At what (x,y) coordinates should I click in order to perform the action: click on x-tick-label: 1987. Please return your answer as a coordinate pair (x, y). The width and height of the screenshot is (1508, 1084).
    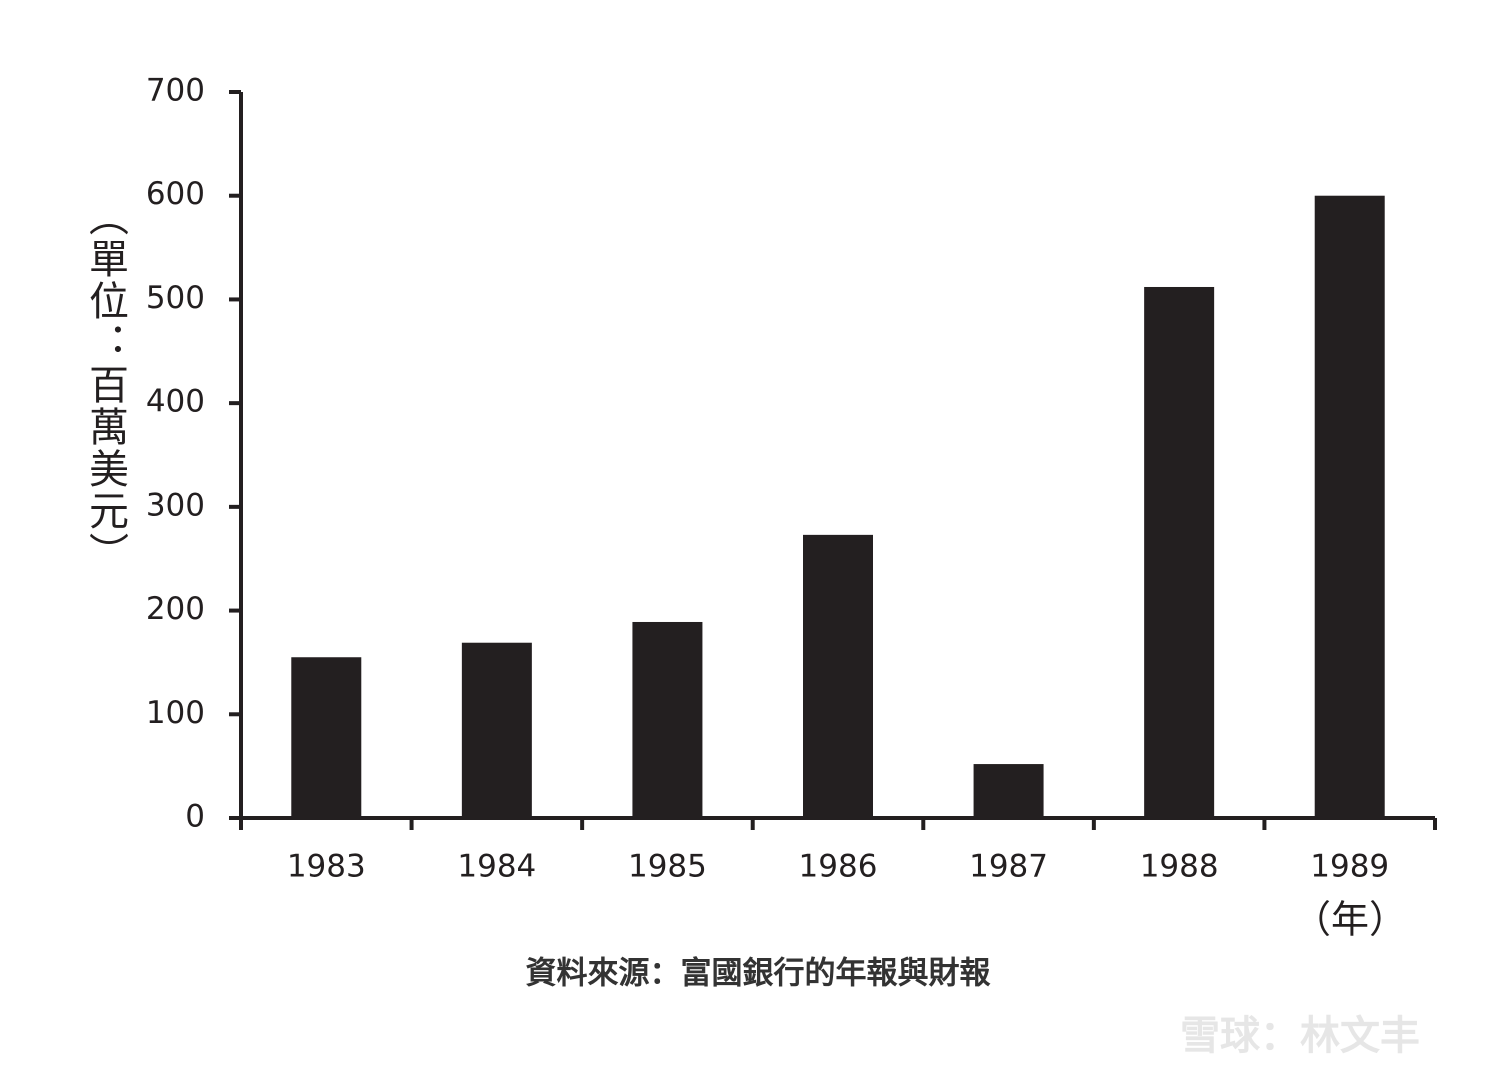
    Looking at the image, I should click on (1008, 867).